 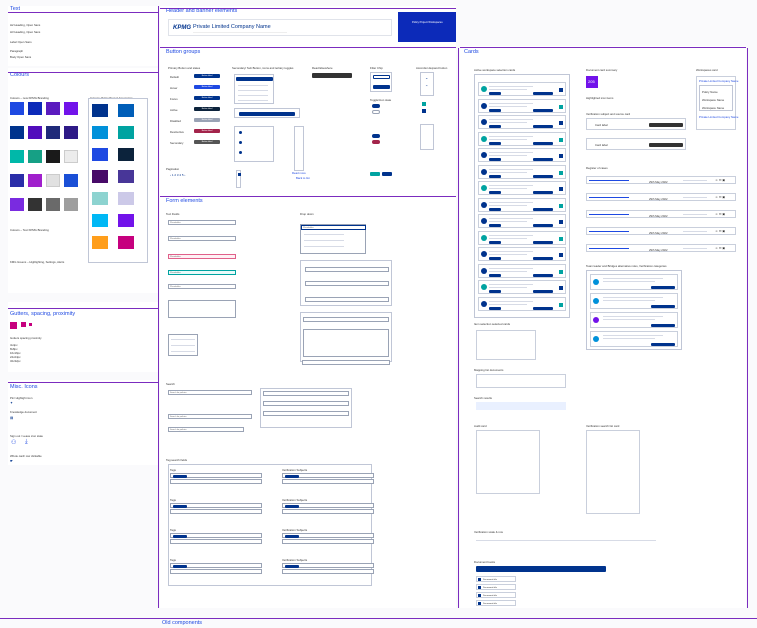 What do you see at coordinates (713, 108) in the screenshot?
I see `workspace-item: Workspace Name` at bounding box center [713, 108].